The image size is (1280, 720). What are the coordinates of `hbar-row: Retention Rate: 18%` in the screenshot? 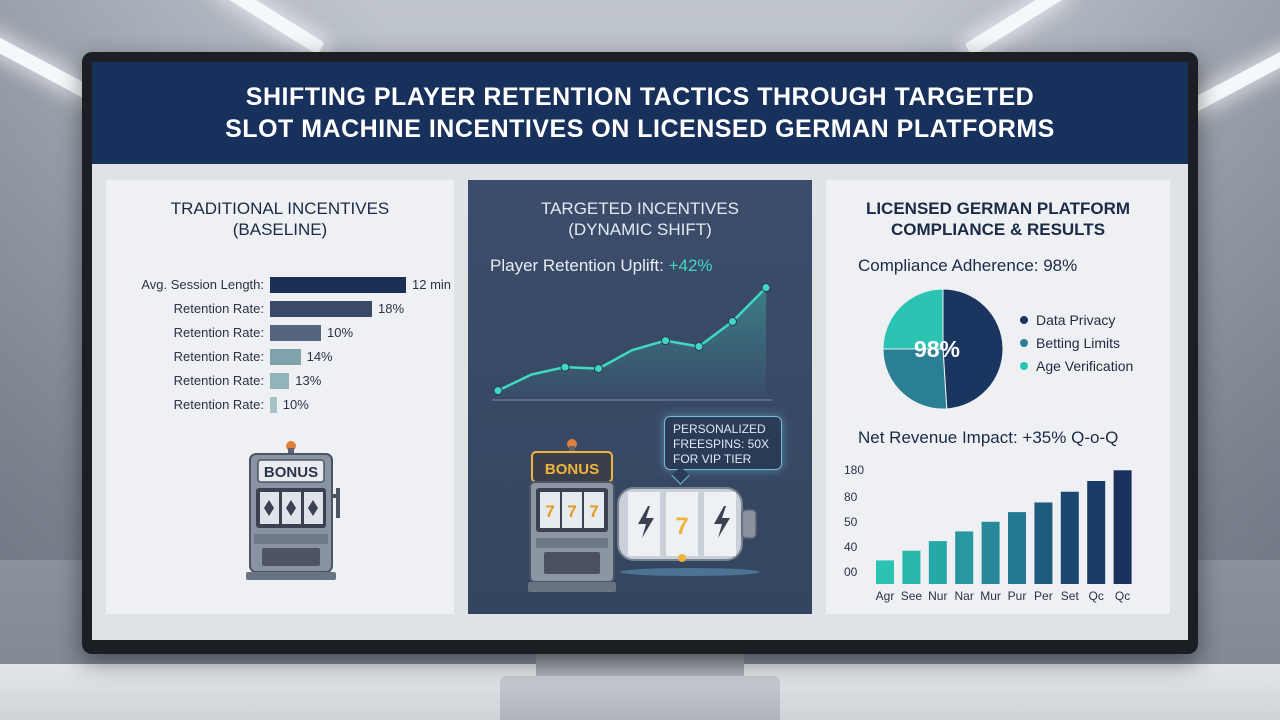 It's located at (280, 309).